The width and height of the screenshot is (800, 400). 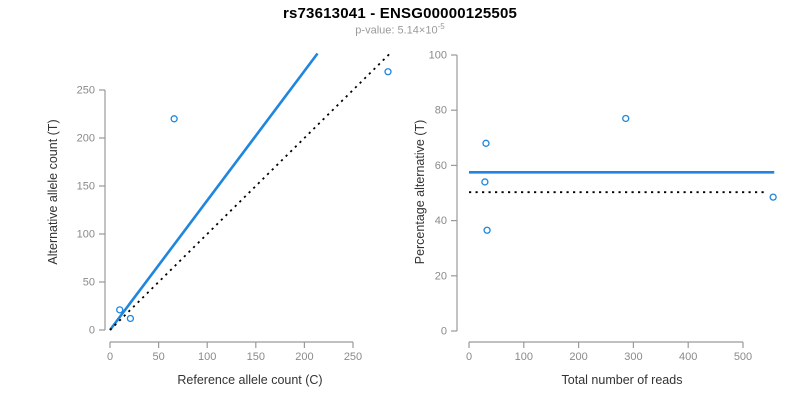 I want to click on pvalue-subtitle: p-value: 5.14×10-5, so click(x=400, y=29).